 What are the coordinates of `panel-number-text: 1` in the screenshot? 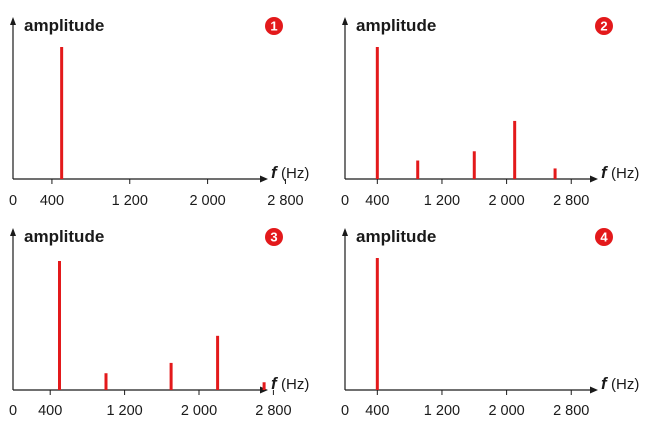 It's located at (273, 26).